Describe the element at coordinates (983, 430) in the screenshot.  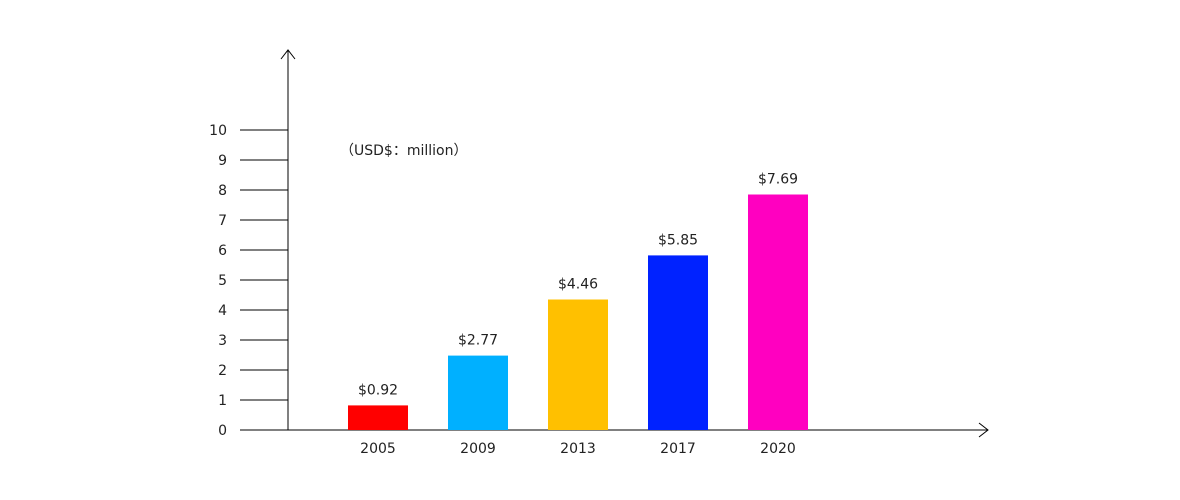
I see `x-axis-arrow` at that location.